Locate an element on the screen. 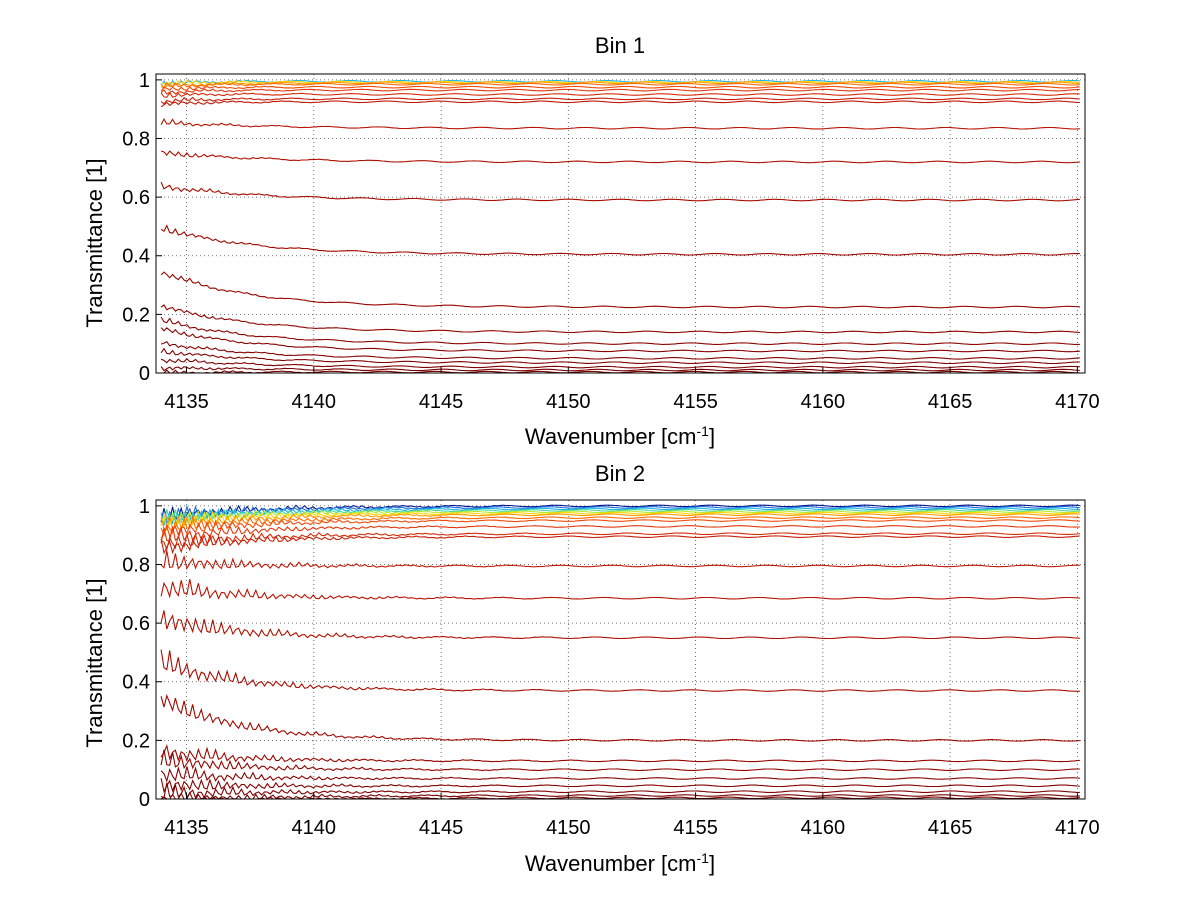  chart-title: Bin 1 is located at coordinates (620, 45).